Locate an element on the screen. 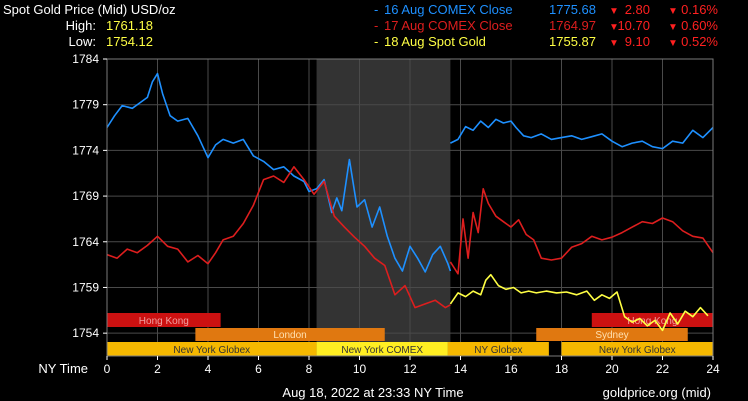  session-label: NY Globex is located at coordinates (498, 350).